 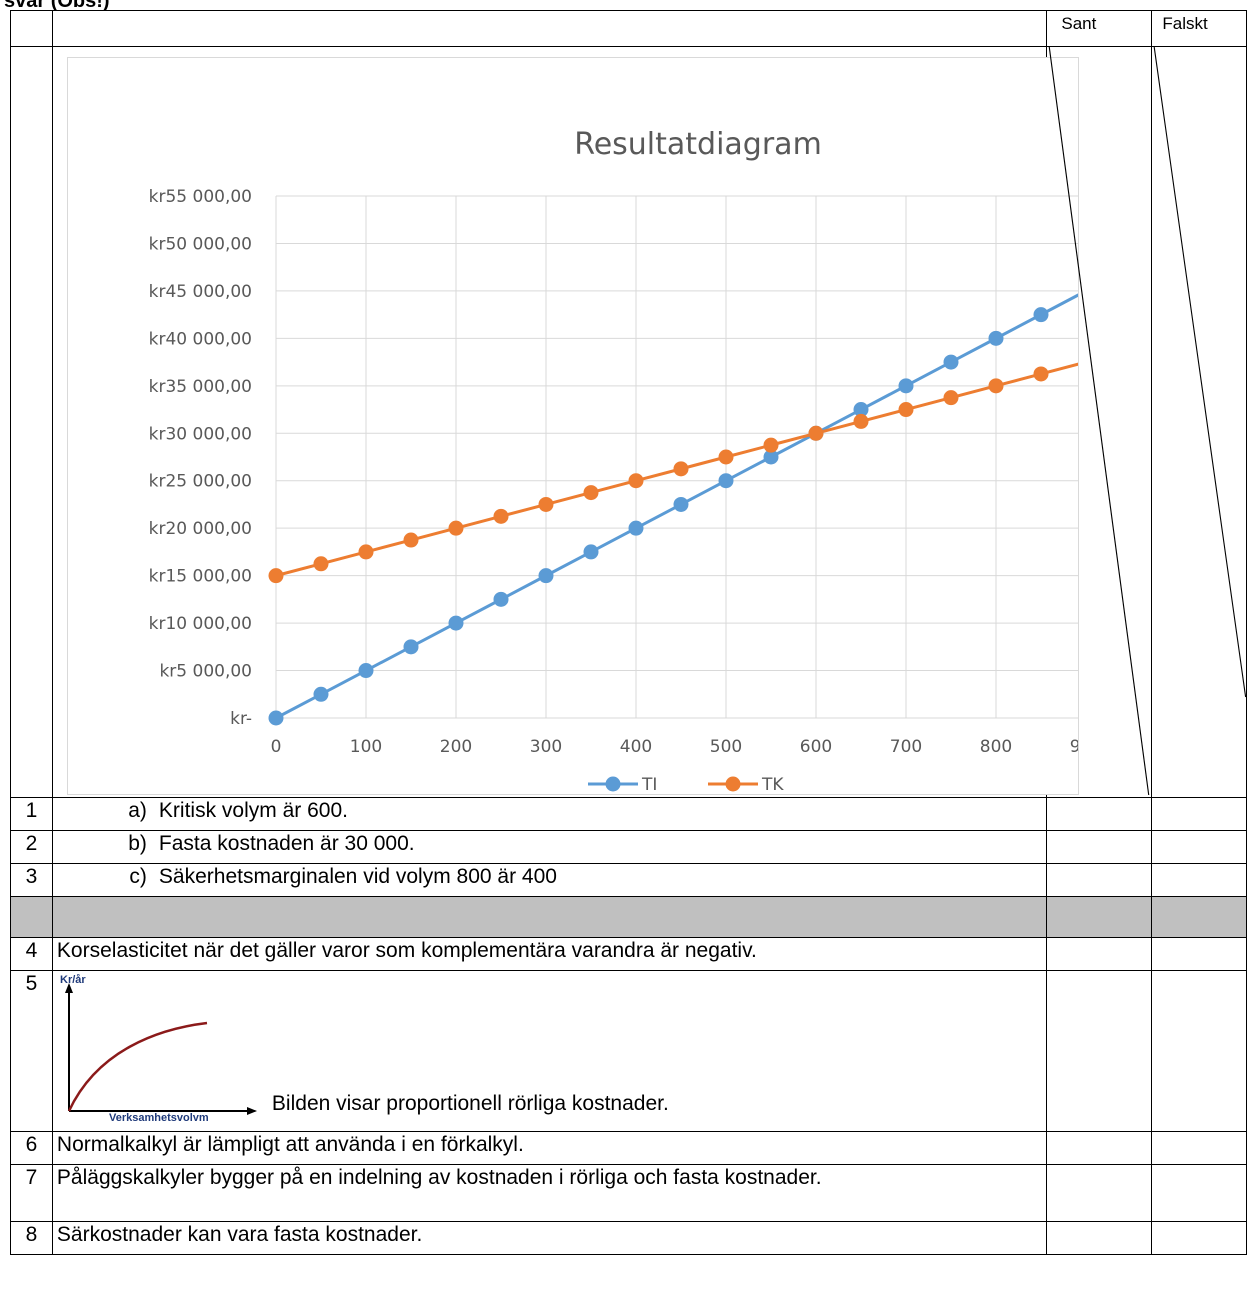 What do you see at coordinates (816, 747) in the screenshot?
I see `x-tick-label: 600` at bounding box center [816, 747].